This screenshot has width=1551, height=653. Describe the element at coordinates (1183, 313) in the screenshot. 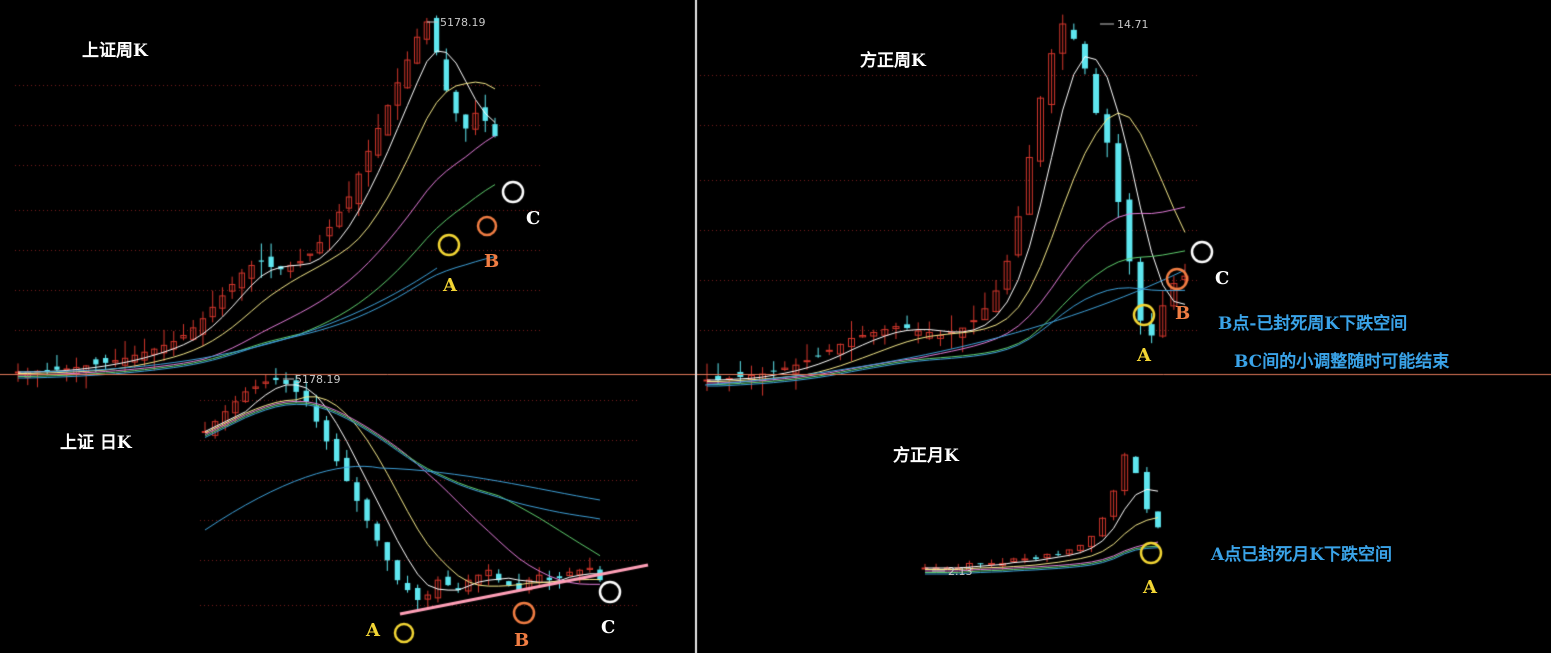

I see `fz-weekly-point-b: B` at that location.